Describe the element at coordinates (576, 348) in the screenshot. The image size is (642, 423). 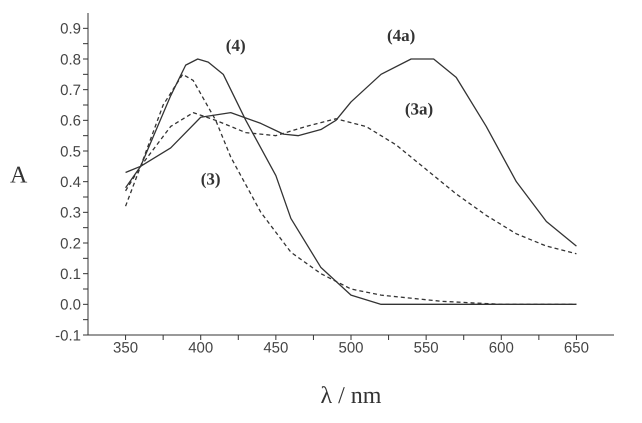
I see `x-tick-label: 650` at that location.